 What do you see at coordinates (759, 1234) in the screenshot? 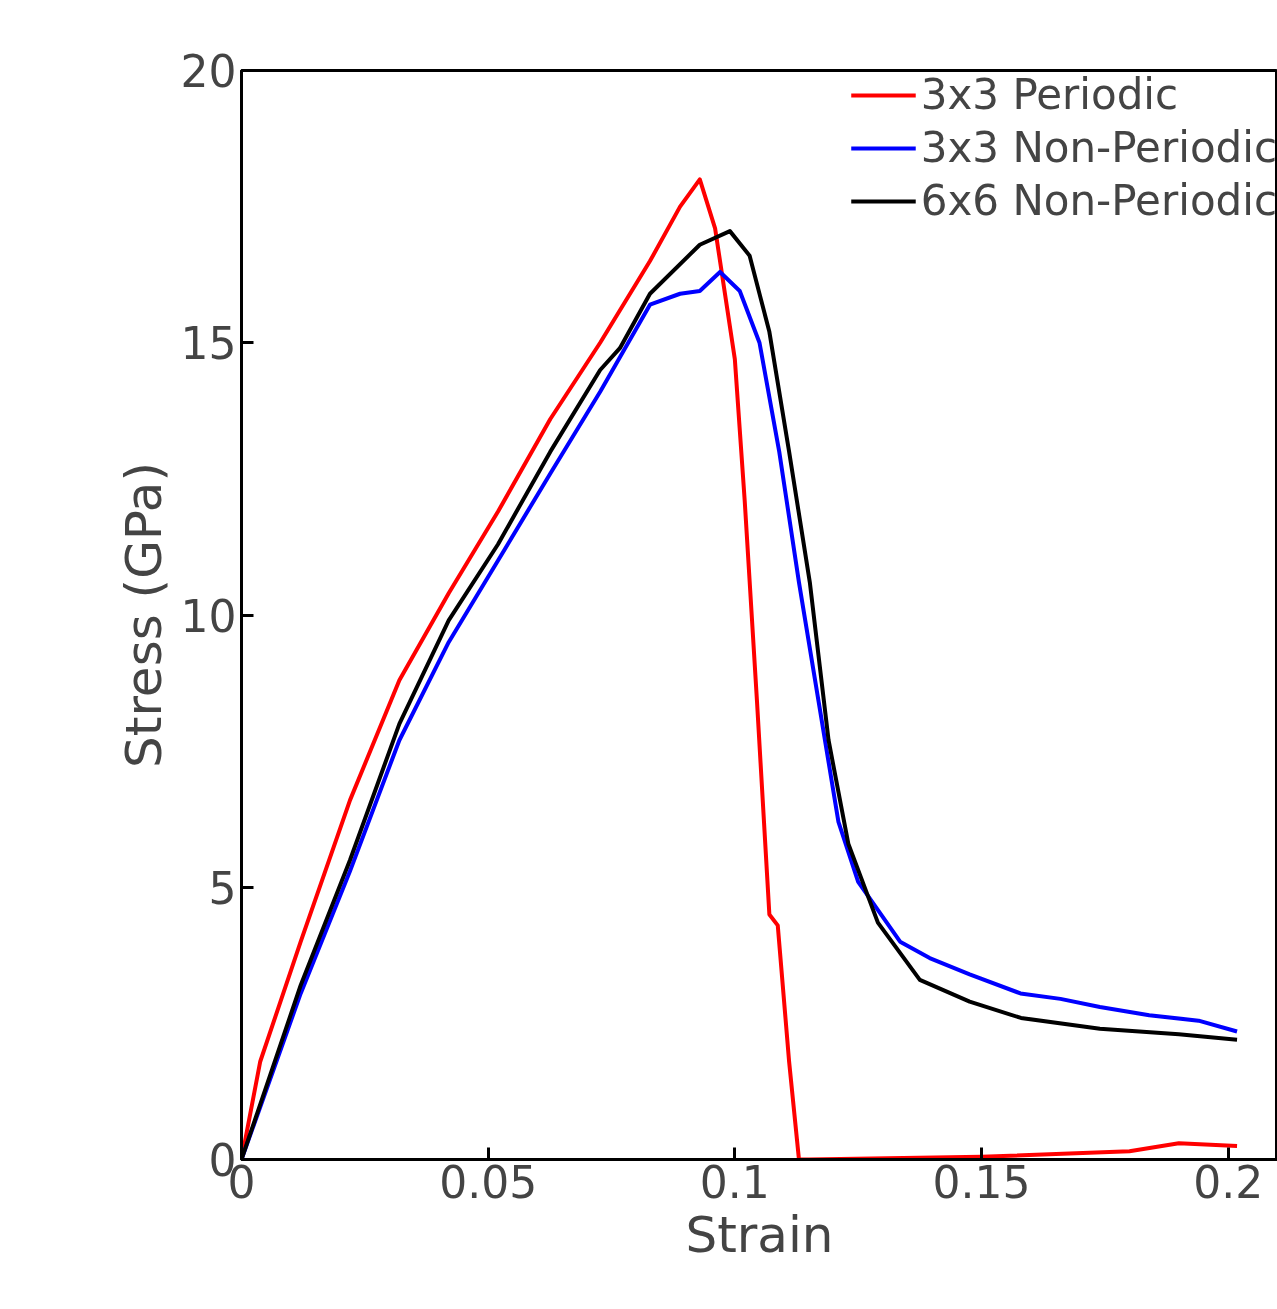
I see `x-axis-title: Strain` at bounding box center [759, 1234].